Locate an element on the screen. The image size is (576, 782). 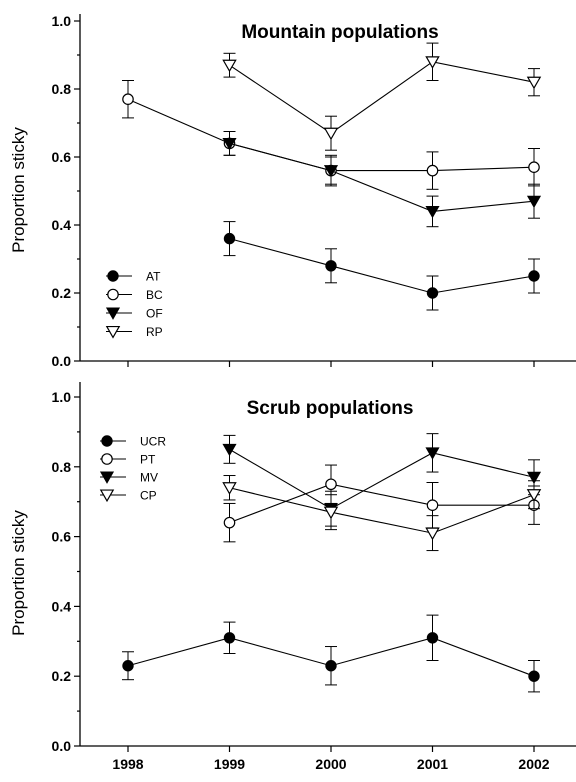
chart-title: Mountain populations is located at coordinates (339, 32).